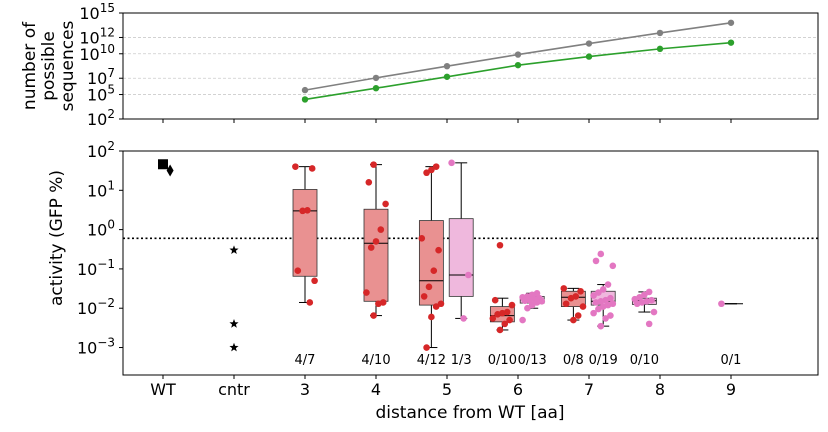 Image resolution: width=828 pixels, height=432 pixels. Describe the element at coordinates (57, 238) in the screenshot. I see `bottom-y-axis-label: activity (GFP %)` at that location.